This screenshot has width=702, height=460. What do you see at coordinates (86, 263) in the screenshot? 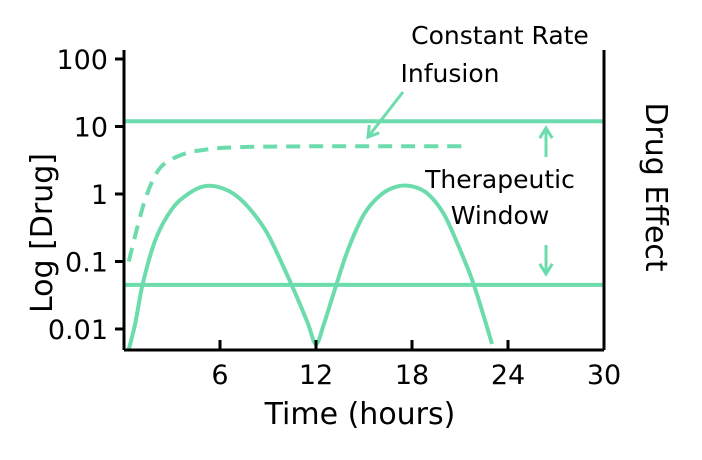
I see `y-tick-label: 0.1` at bounding box center [86, 263].